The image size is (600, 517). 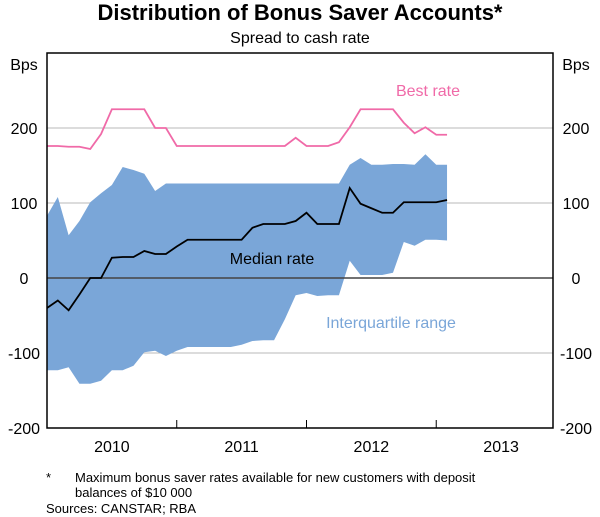 What do you see at coordinates (501, 447) in the screenshot?
I see `x-tick-label: 2013` at bounding box center [501, 447].